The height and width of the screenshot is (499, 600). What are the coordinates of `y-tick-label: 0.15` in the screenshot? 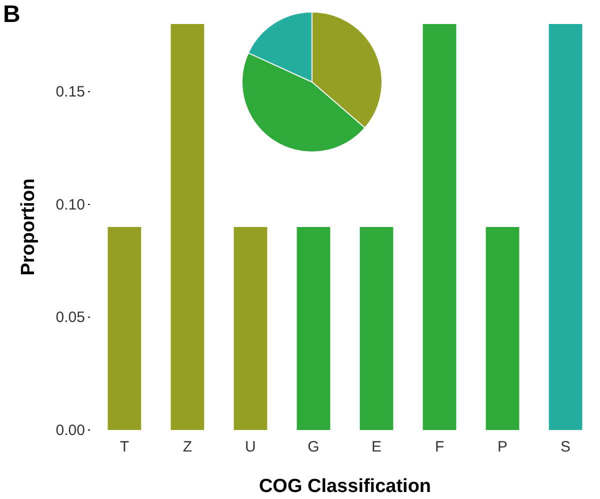 It's located at (70, 91).